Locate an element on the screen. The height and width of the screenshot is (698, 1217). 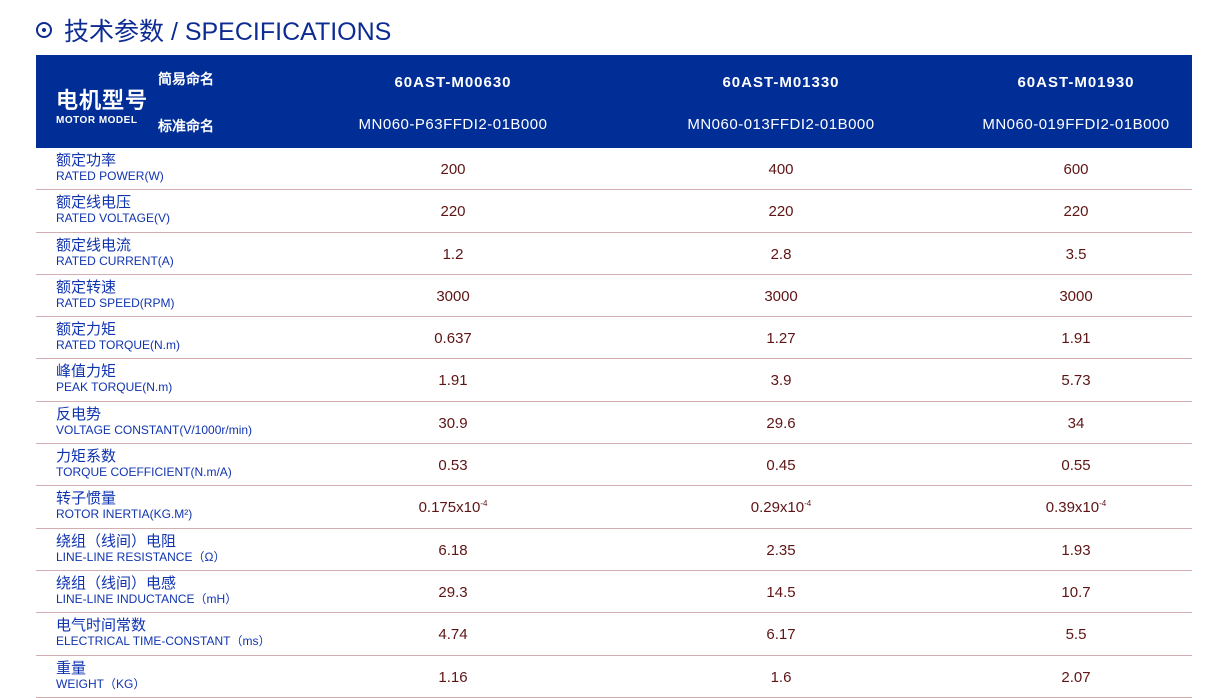
motor-model-cn: 电机型号 is located at coordinates (102, 100).